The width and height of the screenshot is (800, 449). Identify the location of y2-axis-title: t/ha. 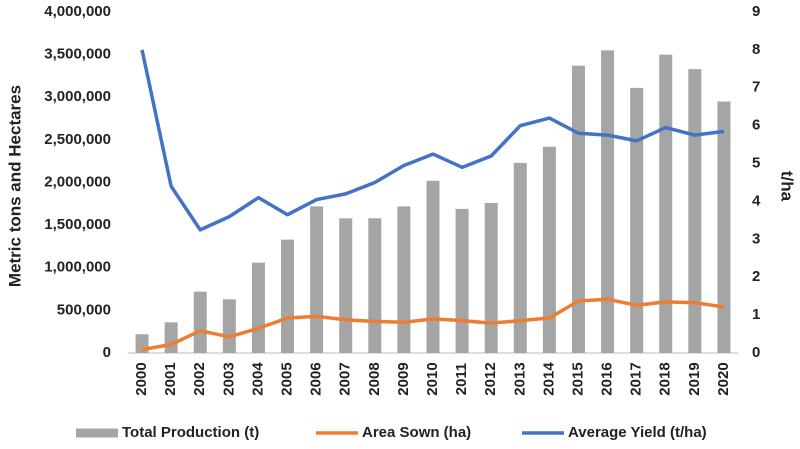
(787, 186).